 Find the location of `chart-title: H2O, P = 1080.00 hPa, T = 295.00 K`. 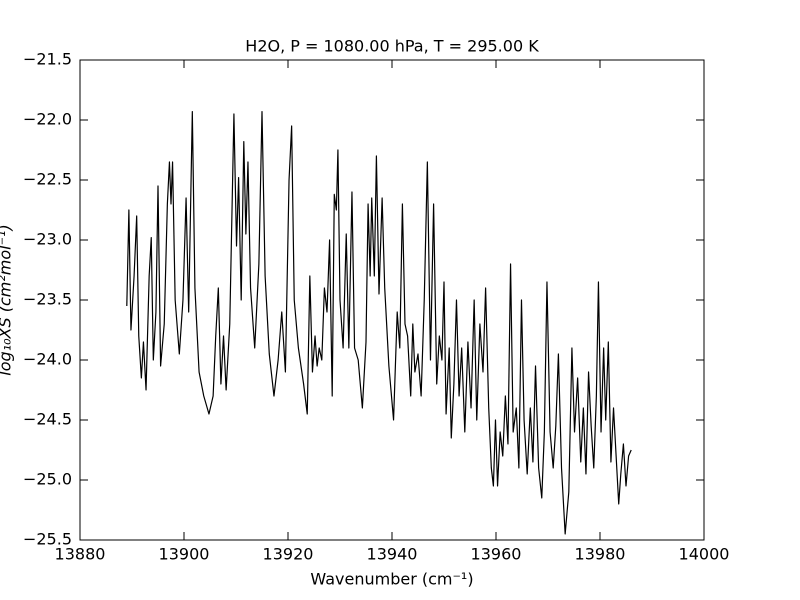

chart-title: H2O, P = 1080.00 hPa, T = 295.00 K is located at coordinates (392, 46).